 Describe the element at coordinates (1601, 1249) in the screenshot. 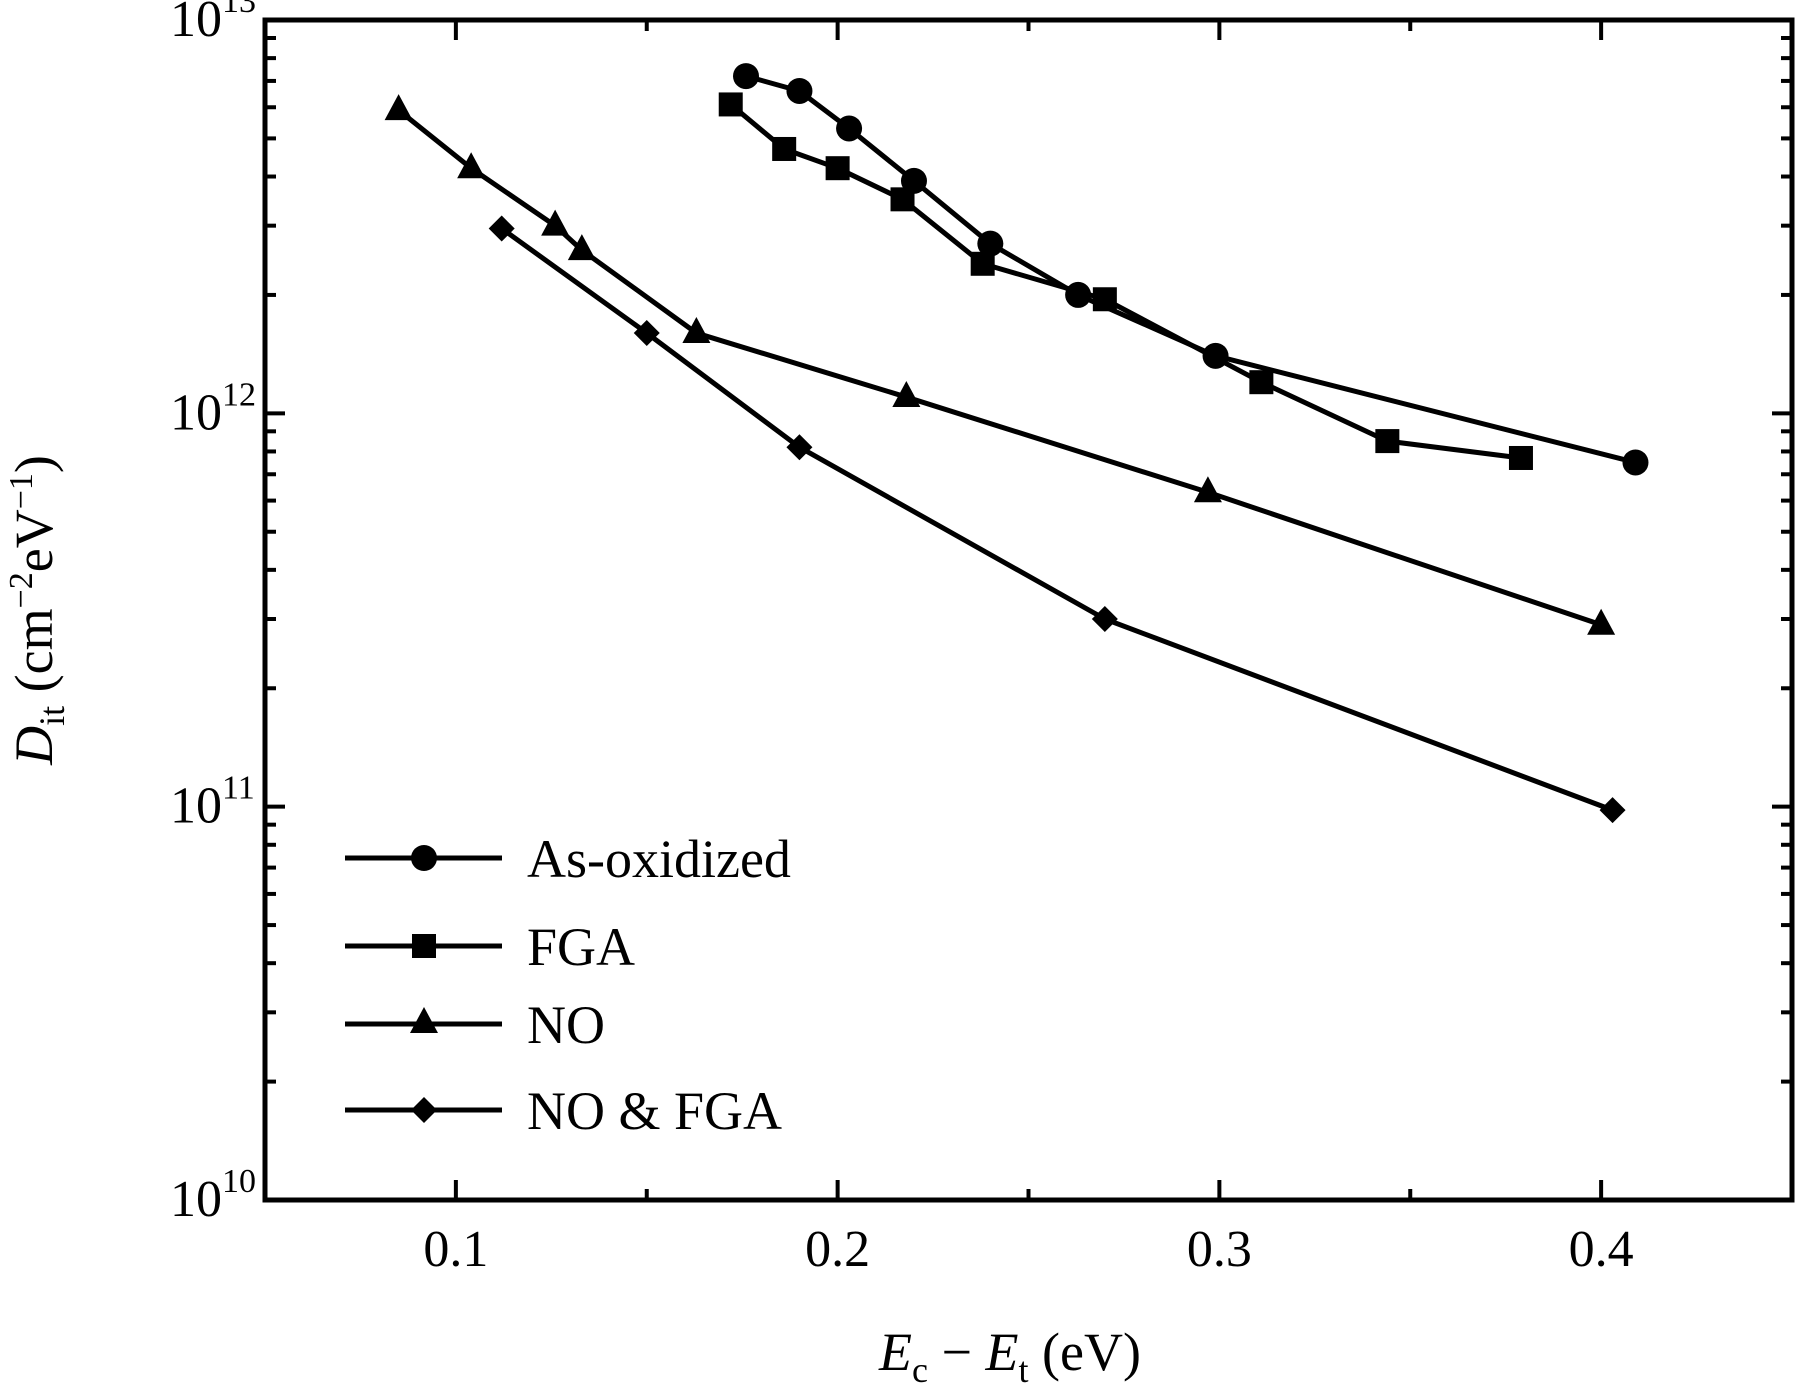

I see `x-tick-label: 0.4` at that location.